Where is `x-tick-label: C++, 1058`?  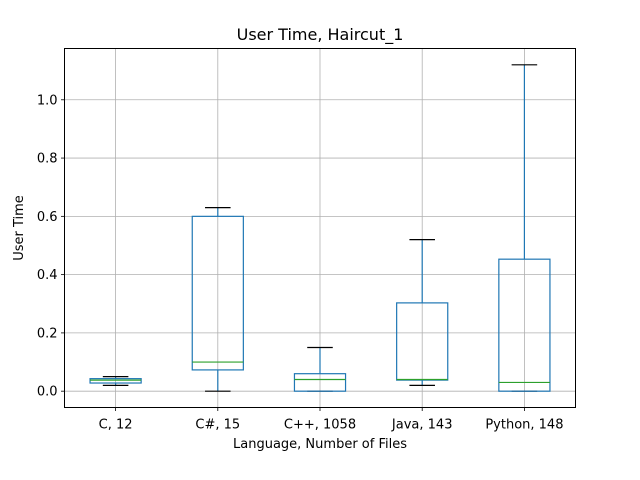 x-tick-label: C++, 1058 is located at coordinates (320, 425).